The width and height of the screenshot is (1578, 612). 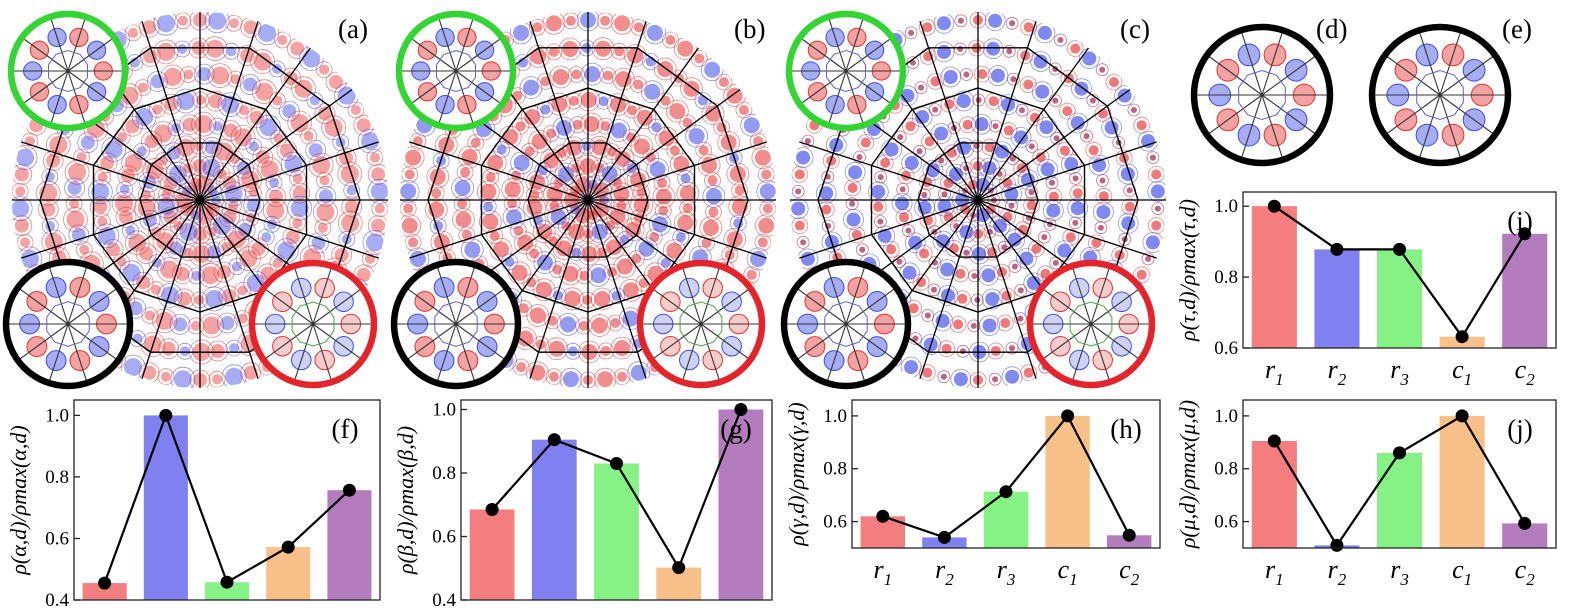 What do you see at coordinates (883, 516) in the screenshot?
I see `point-h-r1` at bounding box center [883, 516].